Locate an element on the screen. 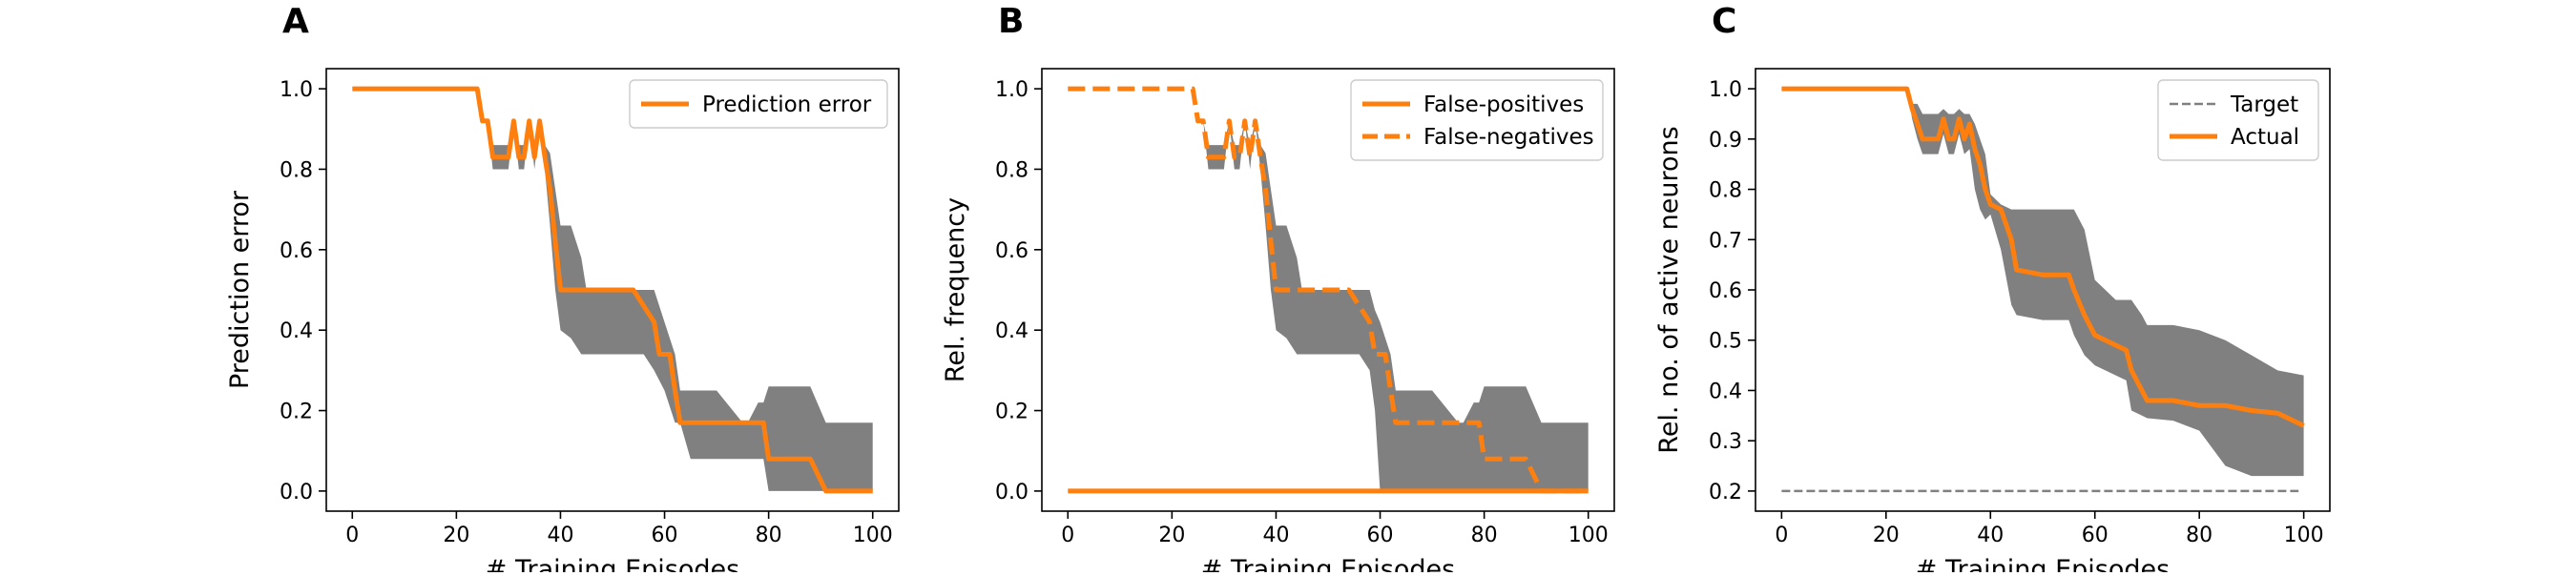 This screenshot has height=576, width=2576. y-axis-label: Rel. frequency is located at coordinates (955, 289).